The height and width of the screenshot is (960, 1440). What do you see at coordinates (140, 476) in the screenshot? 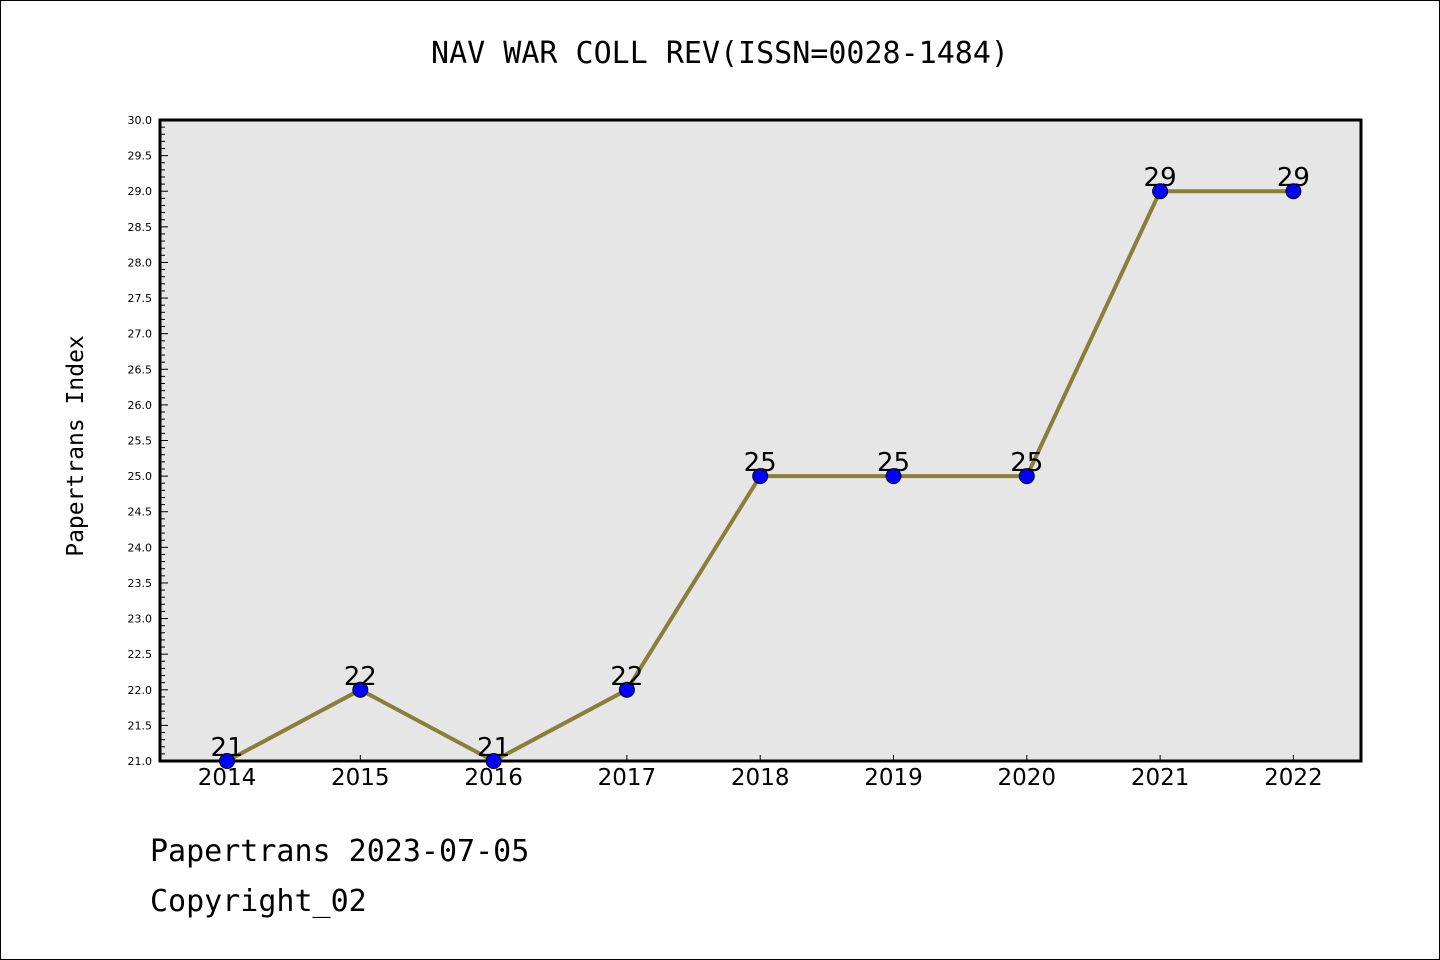
I see `y-tick-label: 25.0` at bounding box center [140, 476].